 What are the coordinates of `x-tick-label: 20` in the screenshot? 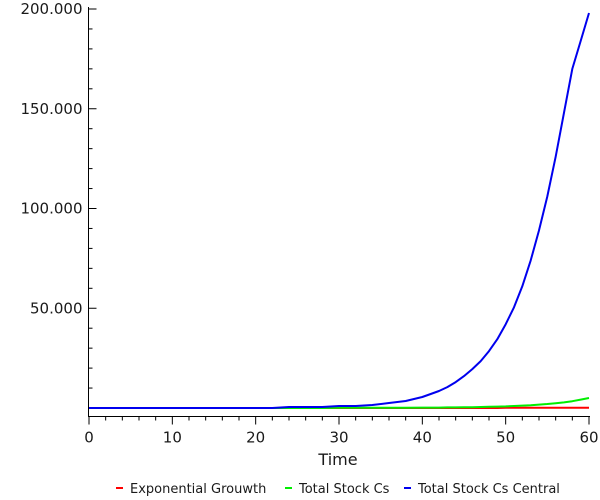 It's located at (255, 438).